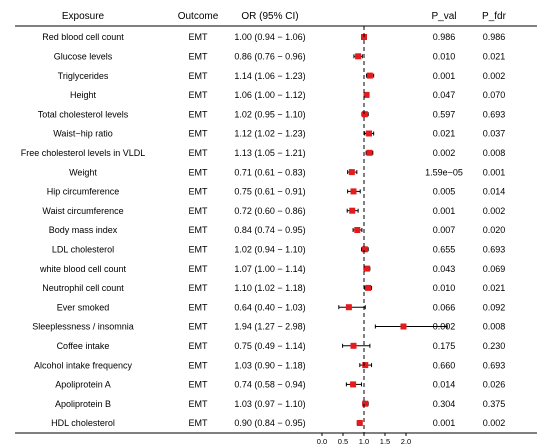 The image size is (550, 448). I want to click on header-p-fdr: P_fdr, so click(494, 16).